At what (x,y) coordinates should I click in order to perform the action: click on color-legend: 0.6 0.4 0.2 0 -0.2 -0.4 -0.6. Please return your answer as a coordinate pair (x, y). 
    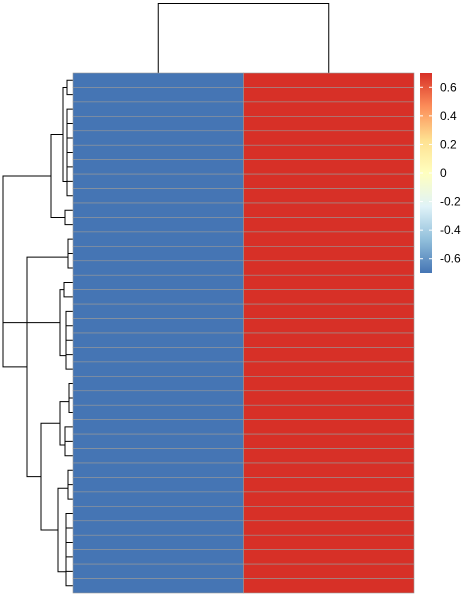
    Looking at the image, I should click on (440, 173).